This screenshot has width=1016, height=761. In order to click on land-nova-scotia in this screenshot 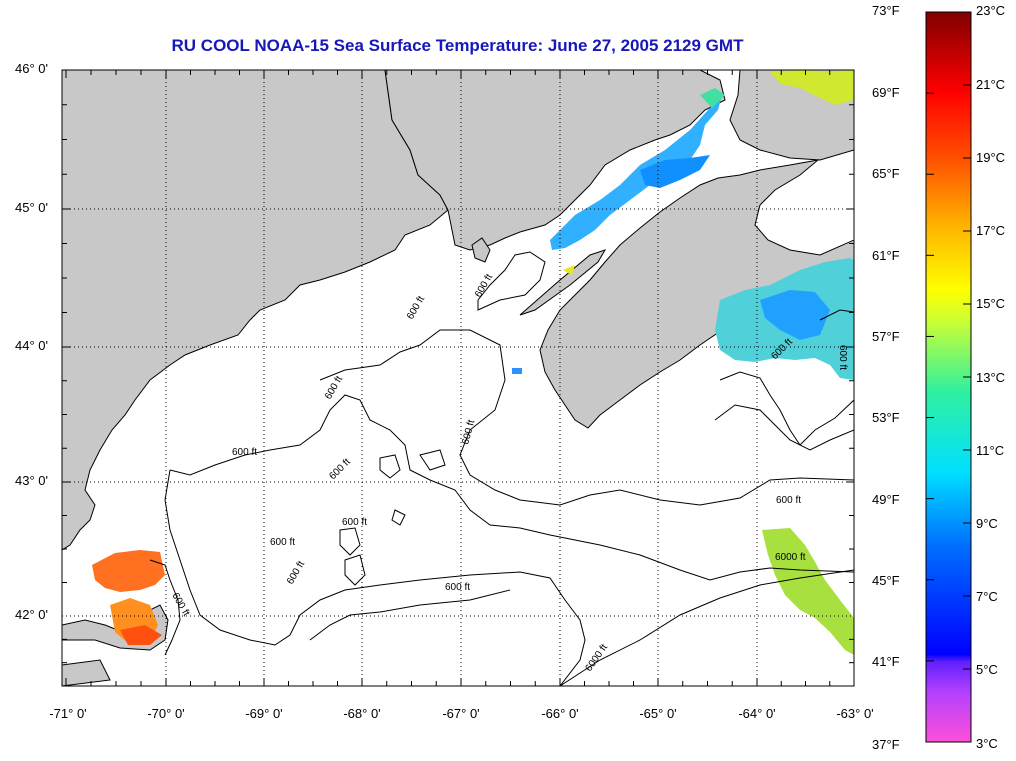, I will do `click(696, 294)`.